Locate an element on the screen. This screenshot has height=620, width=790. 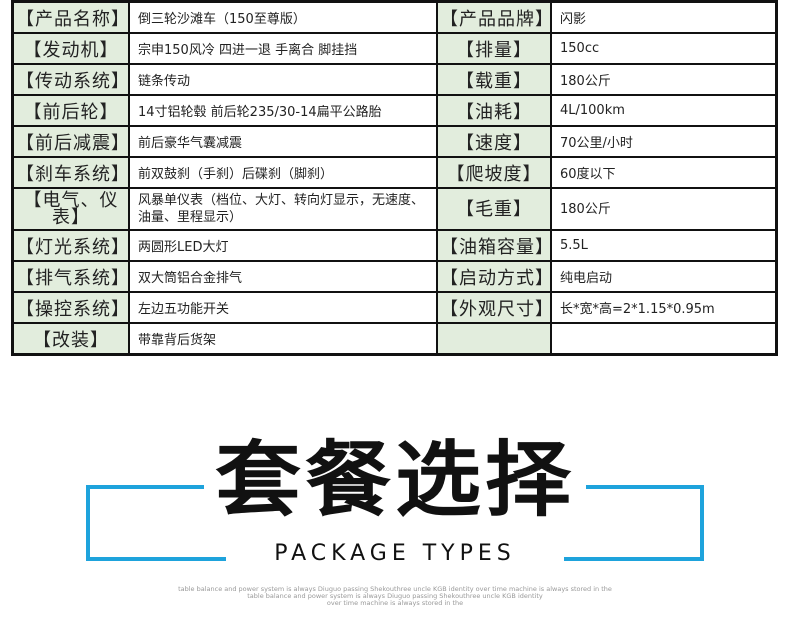
spec-label: 【刹车系统】 is located at coordinates (70, 172).